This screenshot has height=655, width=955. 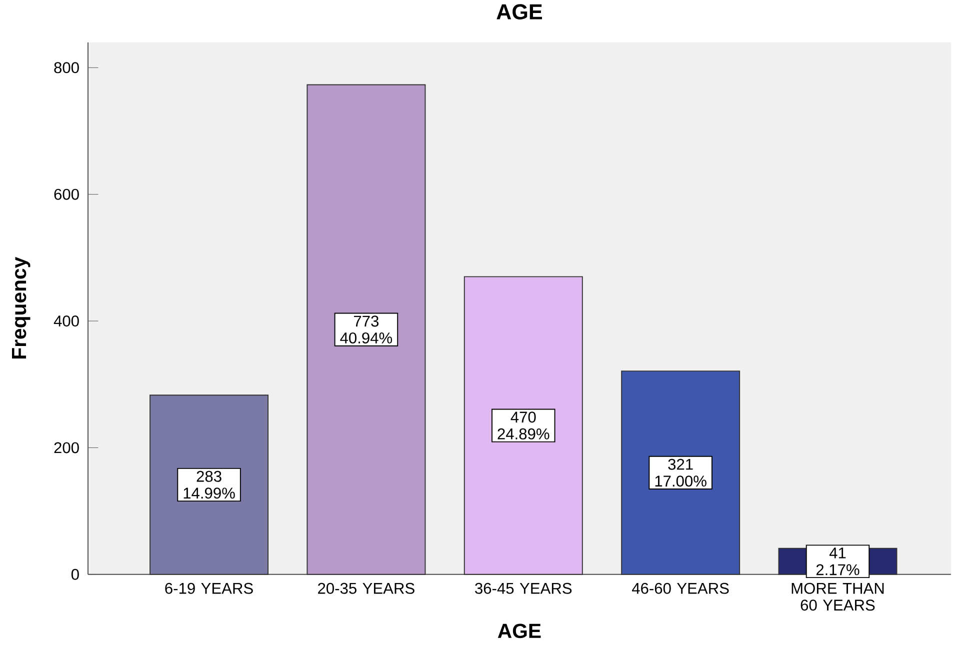 I want to click on x-tick-label: 6-19 YEARS, so click(x=209, y=588).